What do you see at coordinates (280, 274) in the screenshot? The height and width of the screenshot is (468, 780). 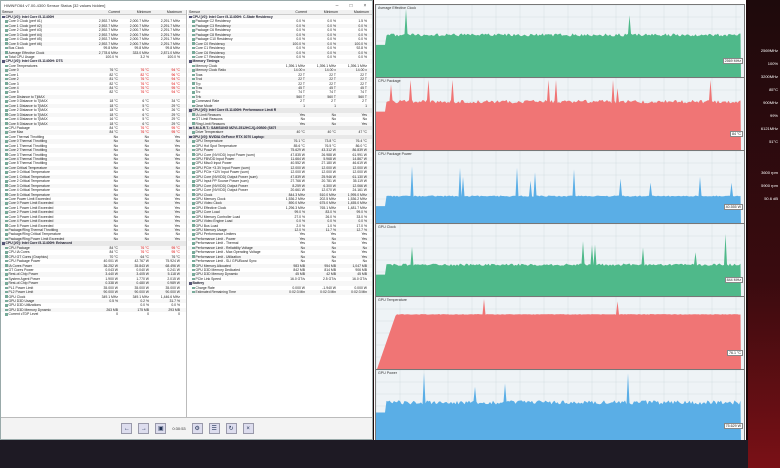 I see `sensor-row: GPU D3D Memory Dynamic 45 MB 42 MB 45 MB` at bounding box center [280, 274].